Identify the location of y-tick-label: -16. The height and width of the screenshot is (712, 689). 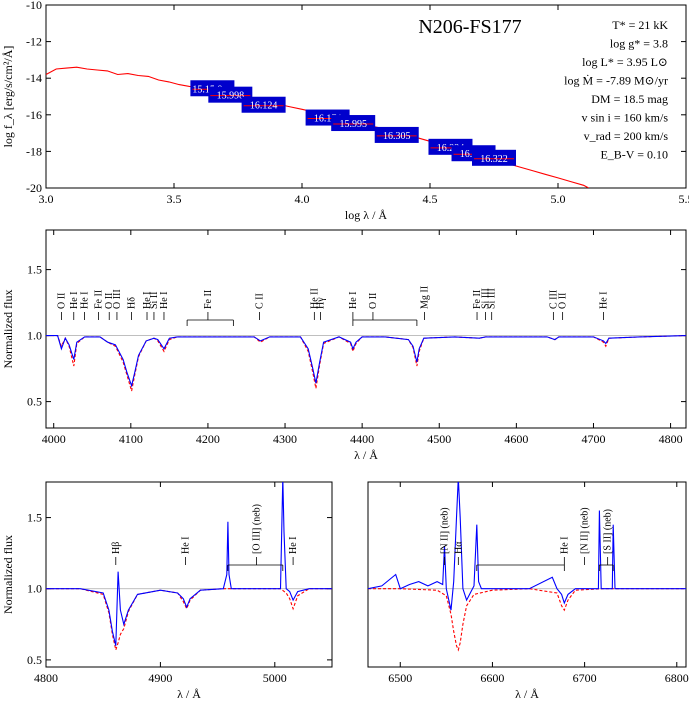
(34, 115).